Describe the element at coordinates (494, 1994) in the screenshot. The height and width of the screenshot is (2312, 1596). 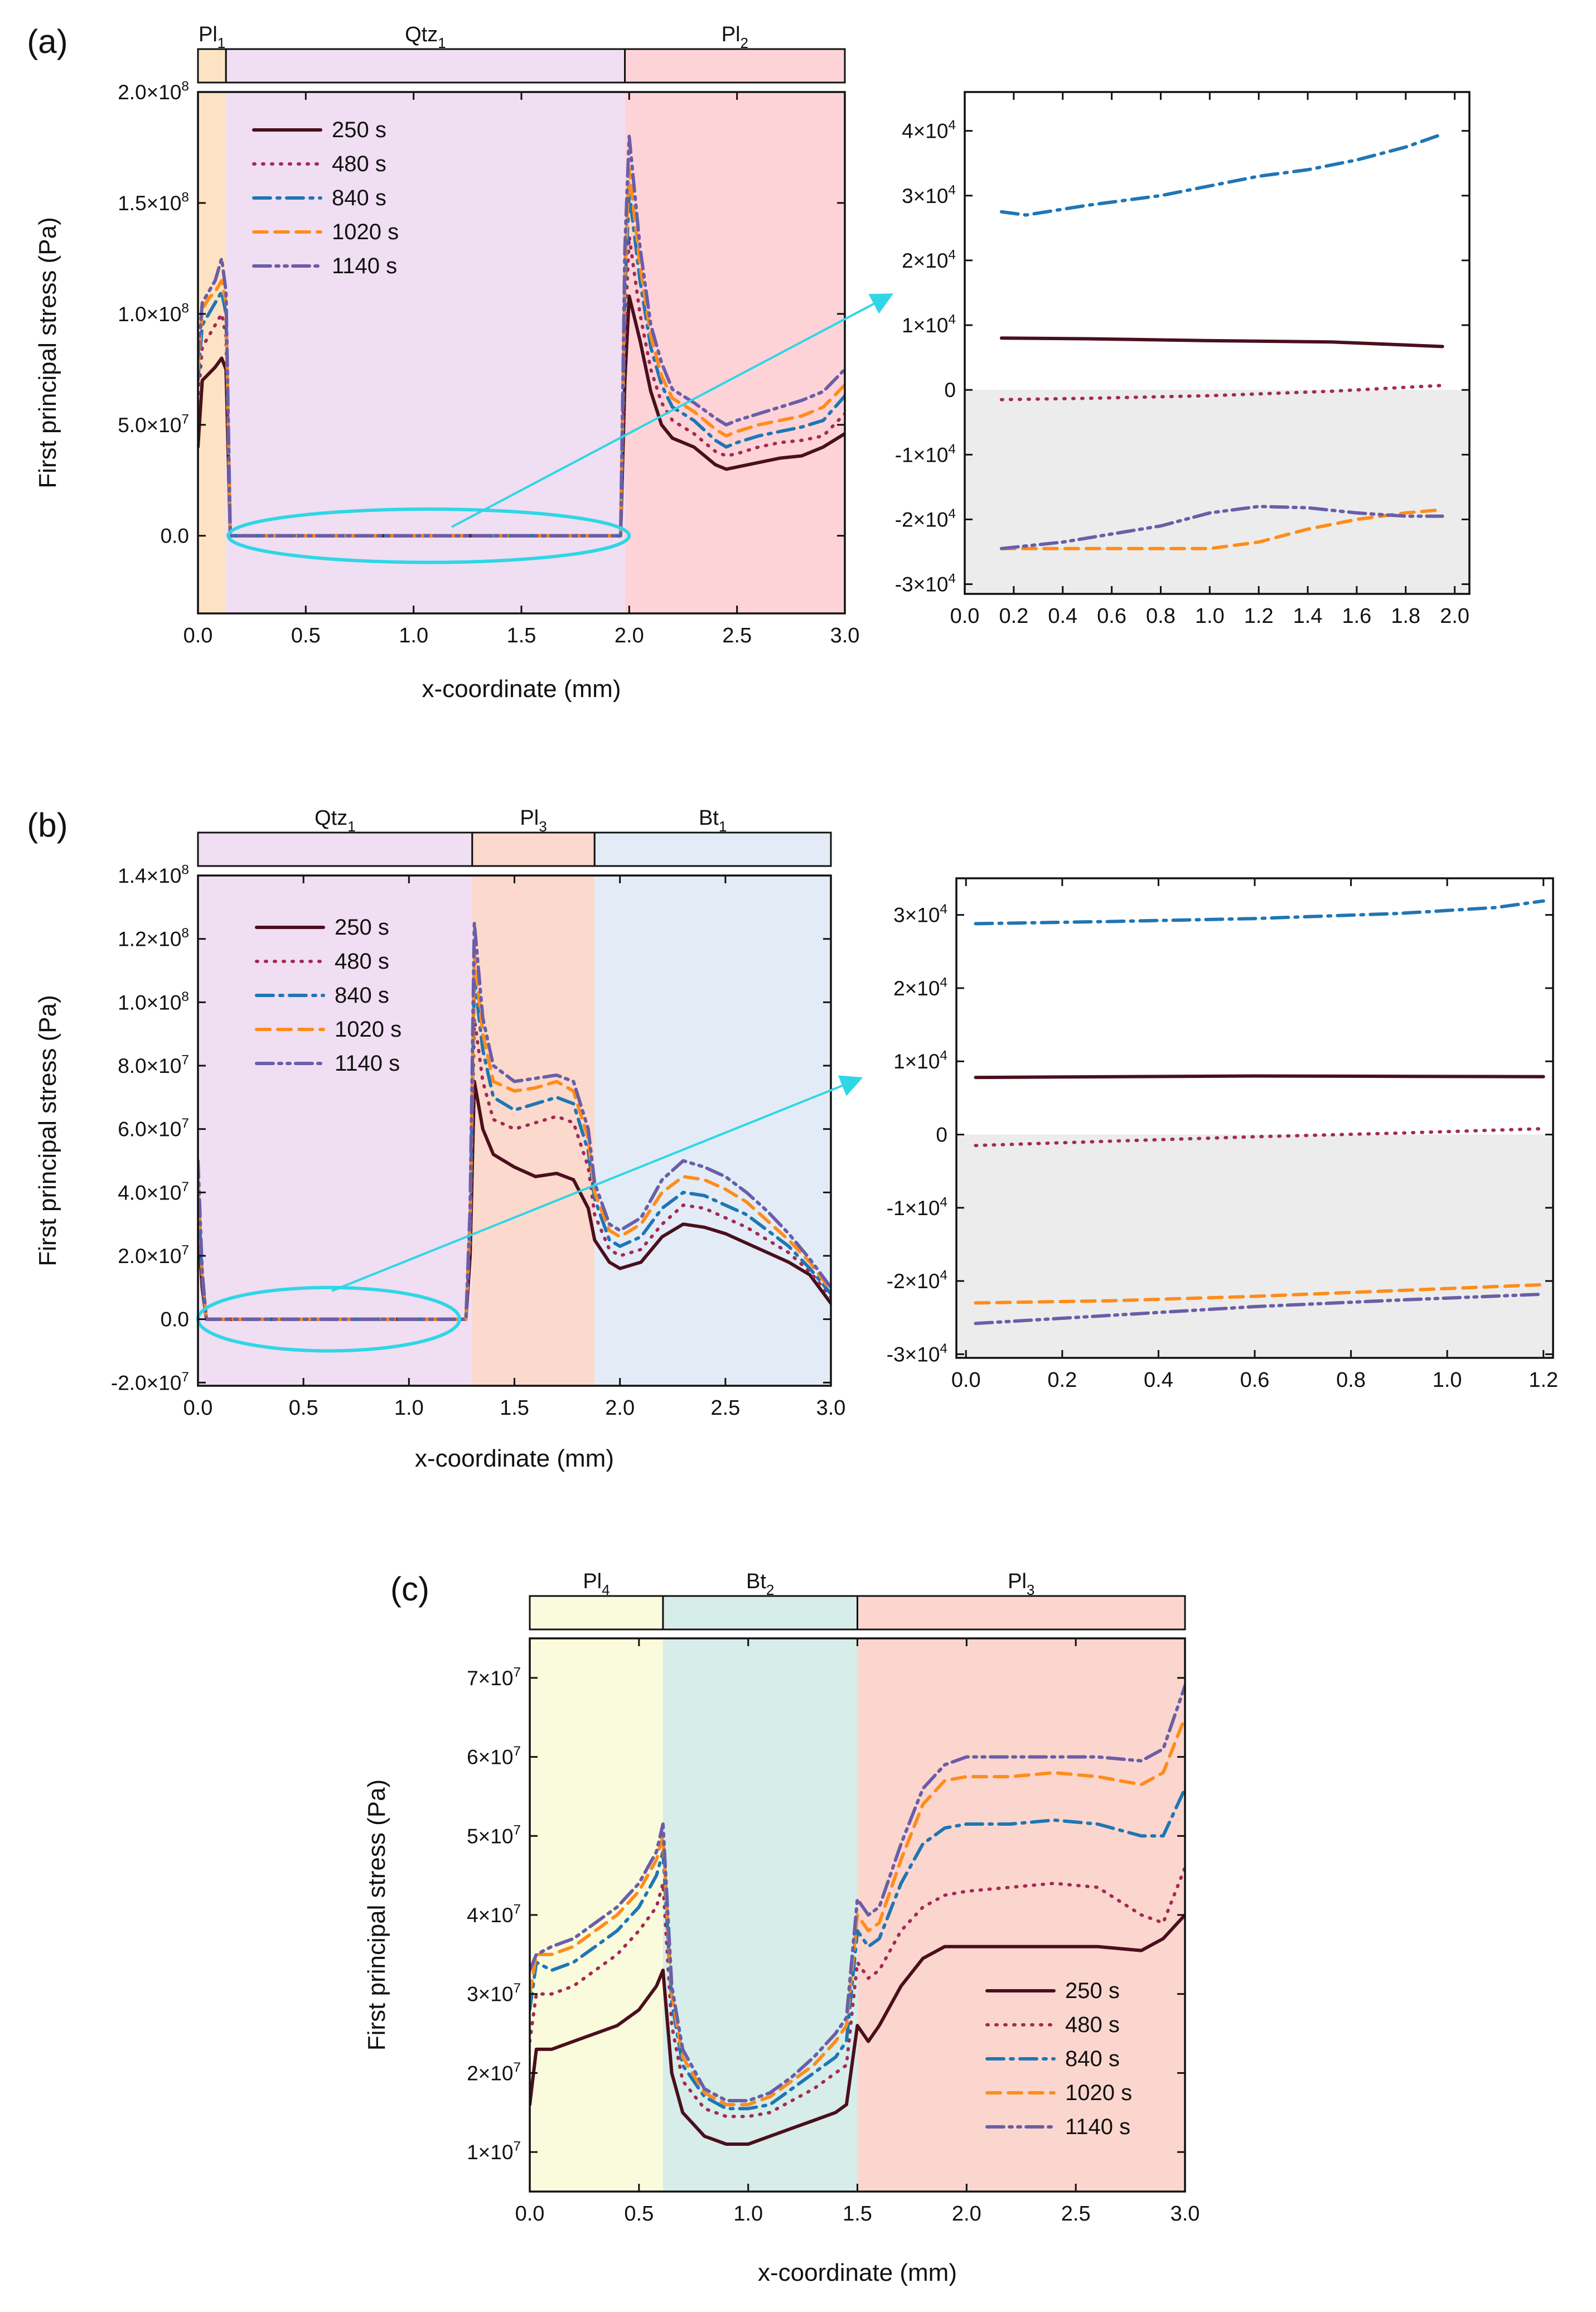
I see `y-tick-label: 3×10⁷` at that location.